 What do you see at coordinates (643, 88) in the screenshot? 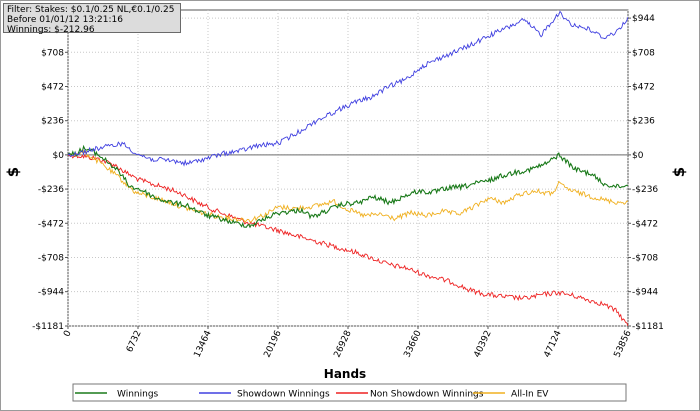
I see `y-tick-label-right: $472` at bounding box center [643, 88].